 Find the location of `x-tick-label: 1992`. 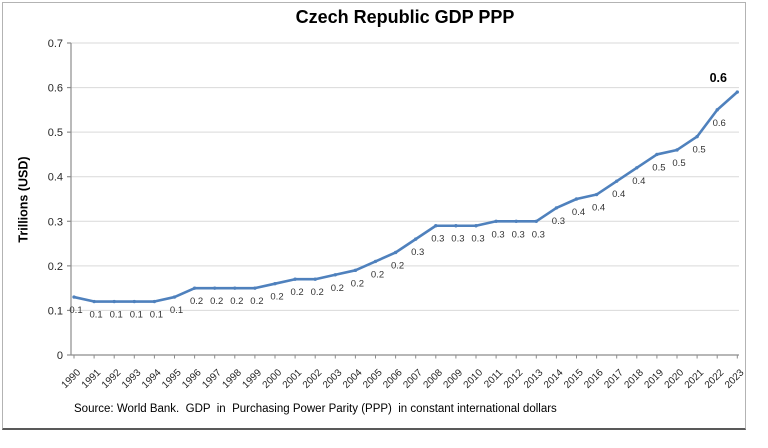

x-tick-label: 1992 is located at coordinates (112, 379).